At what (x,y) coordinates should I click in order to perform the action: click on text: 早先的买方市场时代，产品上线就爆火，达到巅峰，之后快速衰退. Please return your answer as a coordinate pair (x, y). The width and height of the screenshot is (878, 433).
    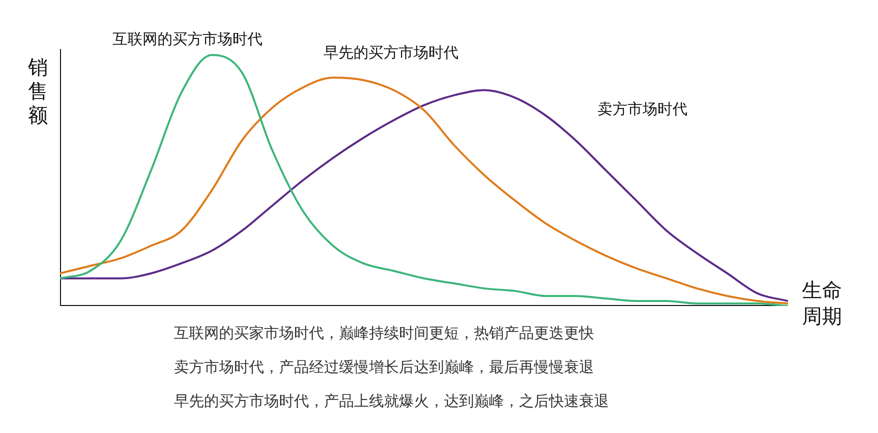
    Looking at the image, I should click on (391, 401).